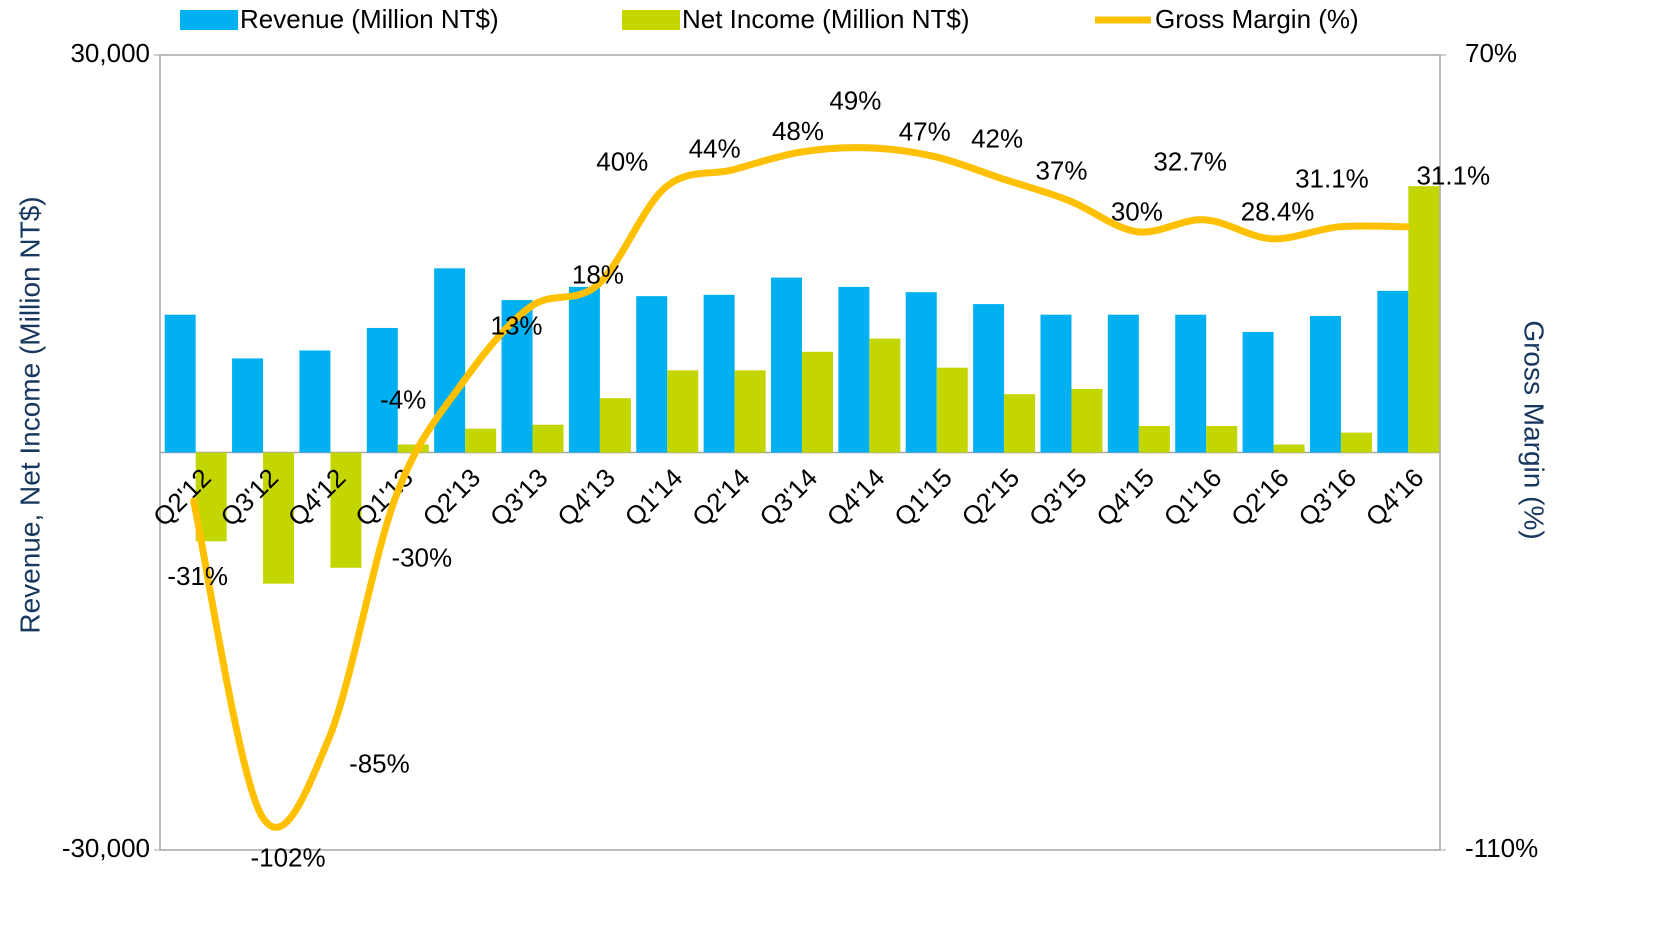  I want to click on x-tick-label: Q1'15, so click(923, 497).